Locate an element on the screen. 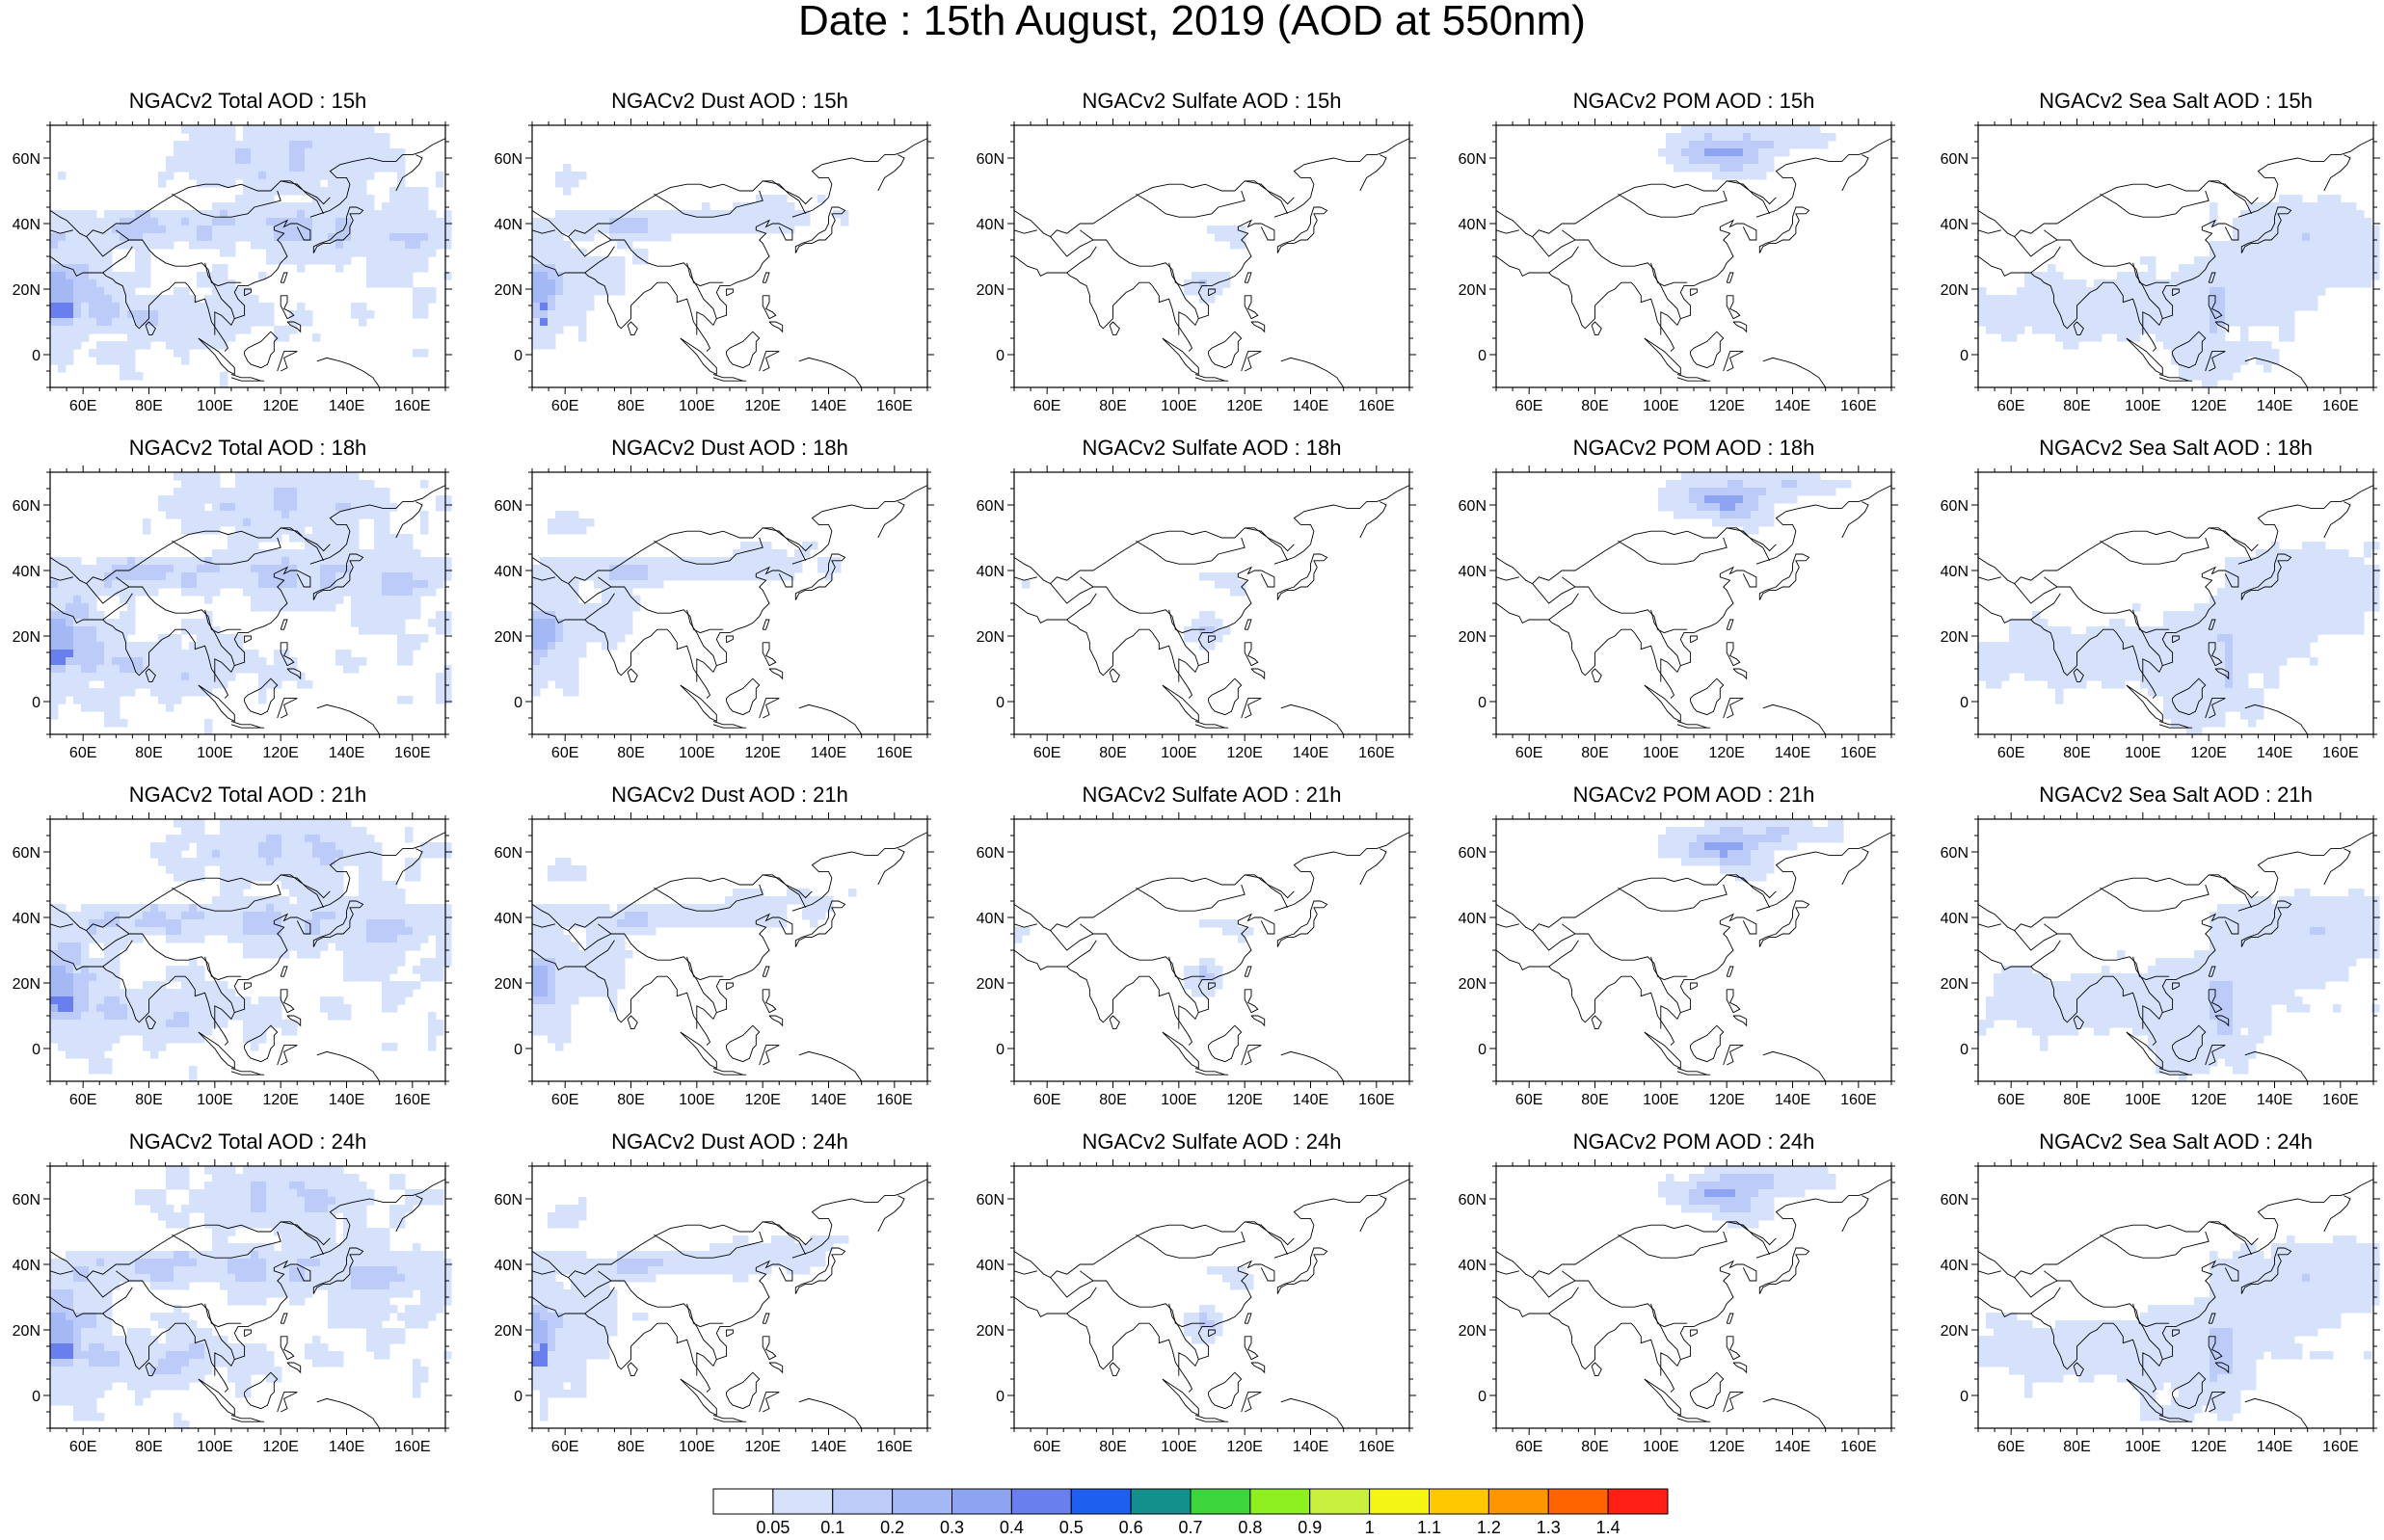 This screenshot has height=1540, width=2384. panel-title: NGACv2 Dust AOD : 15h is located at coordinates (729, 101).